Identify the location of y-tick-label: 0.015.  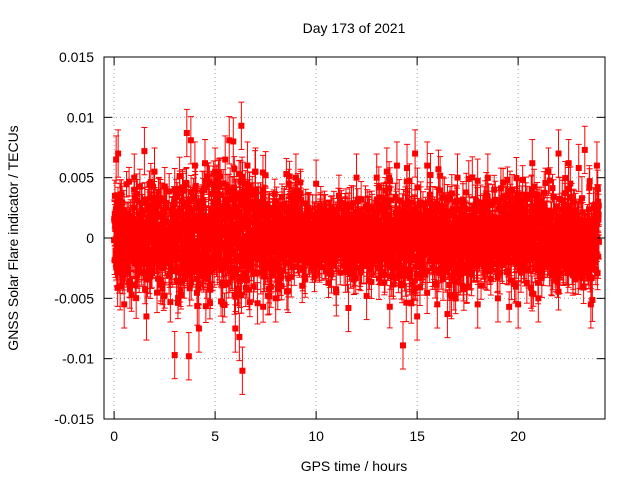
(76, 57).